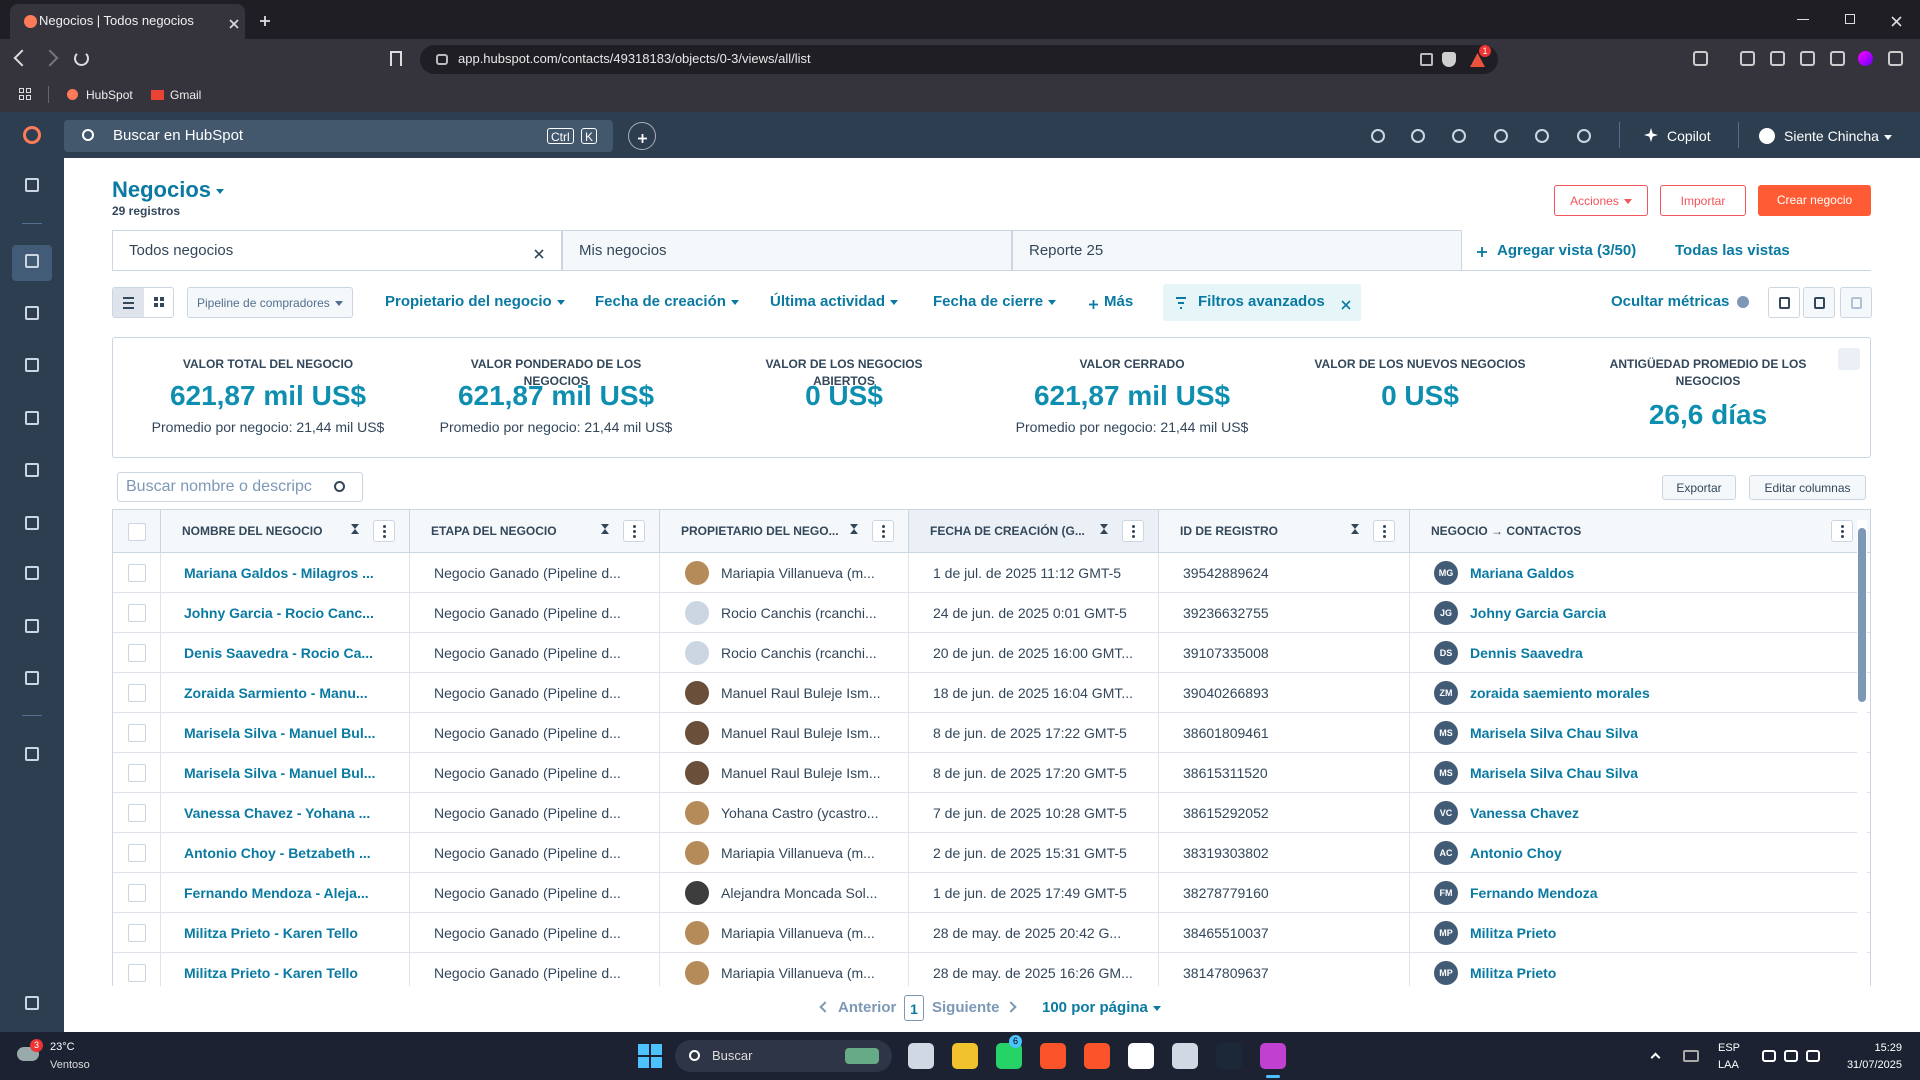 This screenshot has height=1080, width=1920. What do you see at coordinates (1524, 813) in the screenshot?
I see `contact-name: Vanessa Chavez` at bounding box center [1524, 813].